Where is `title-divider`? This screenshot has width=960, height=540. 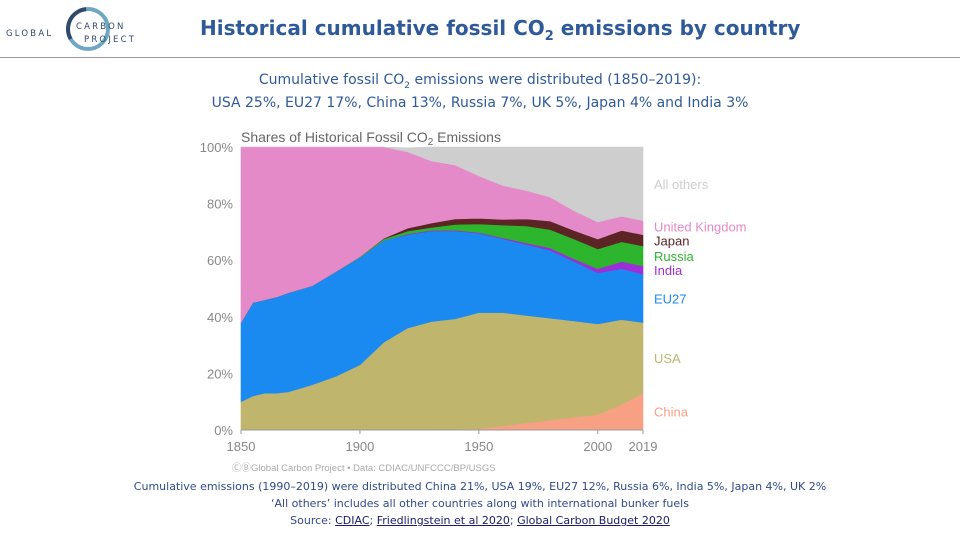 title-divider is located at coordinates (480, 57).